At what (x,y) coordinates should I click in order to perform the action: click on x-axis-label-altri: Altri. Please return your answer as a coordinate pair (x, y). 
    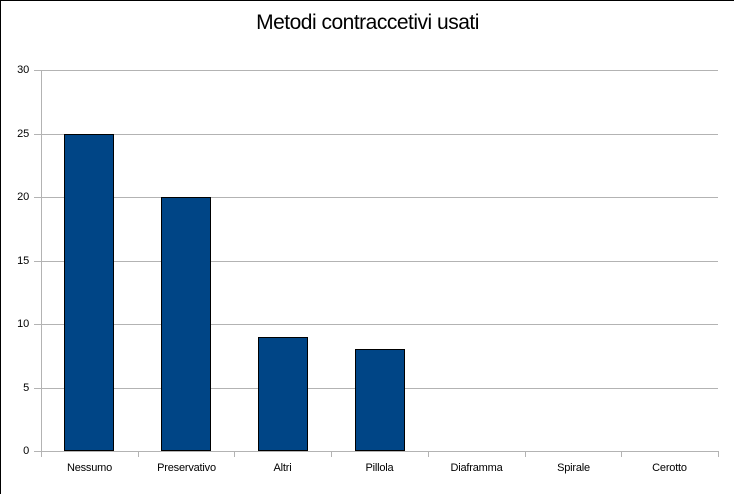
    Looking at the image, I should click on (282, 468).